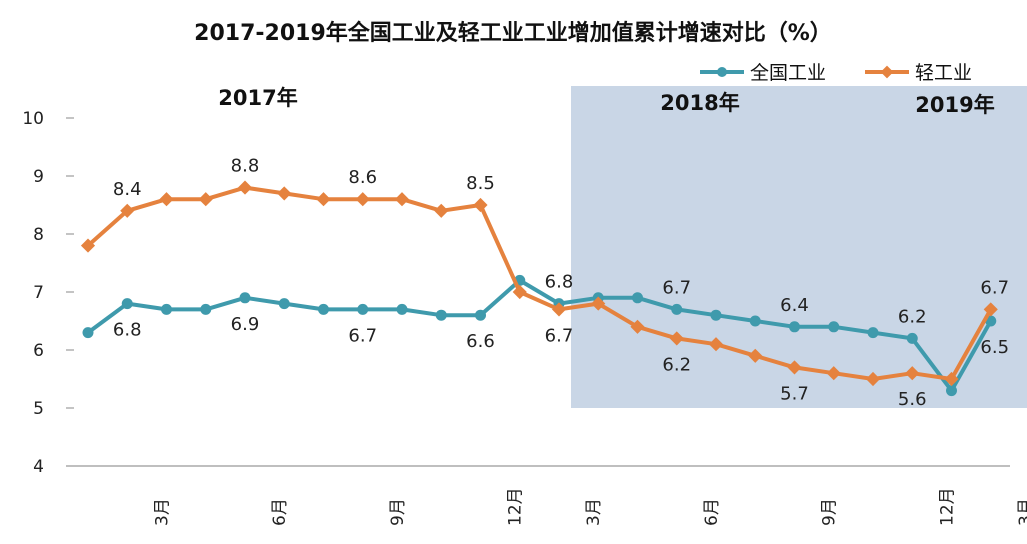  Describe the element at coordinates (546, 495) in the screenshot. I see `x-axis: 3月 6月 9月 12月 3月 6月 9月 12月 3月` at that location.